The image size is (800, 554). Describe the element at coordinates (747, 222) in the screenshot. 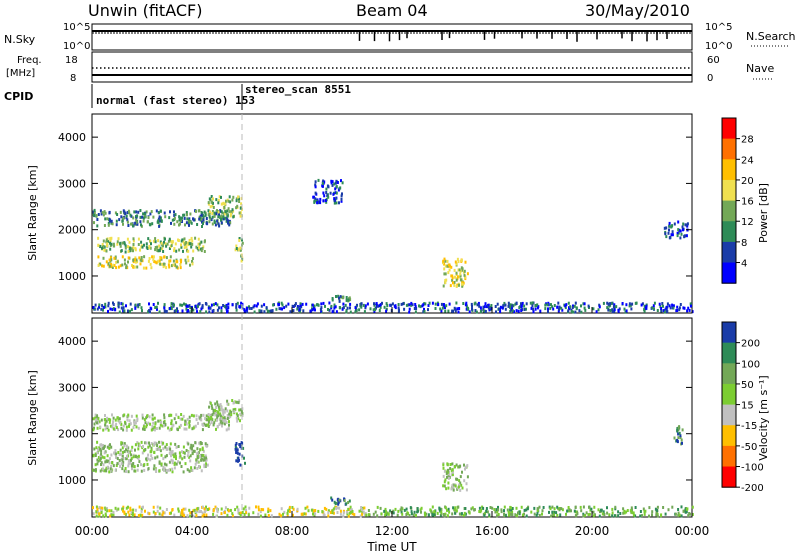

I see `colorbar-tick-label: 12` at that location.